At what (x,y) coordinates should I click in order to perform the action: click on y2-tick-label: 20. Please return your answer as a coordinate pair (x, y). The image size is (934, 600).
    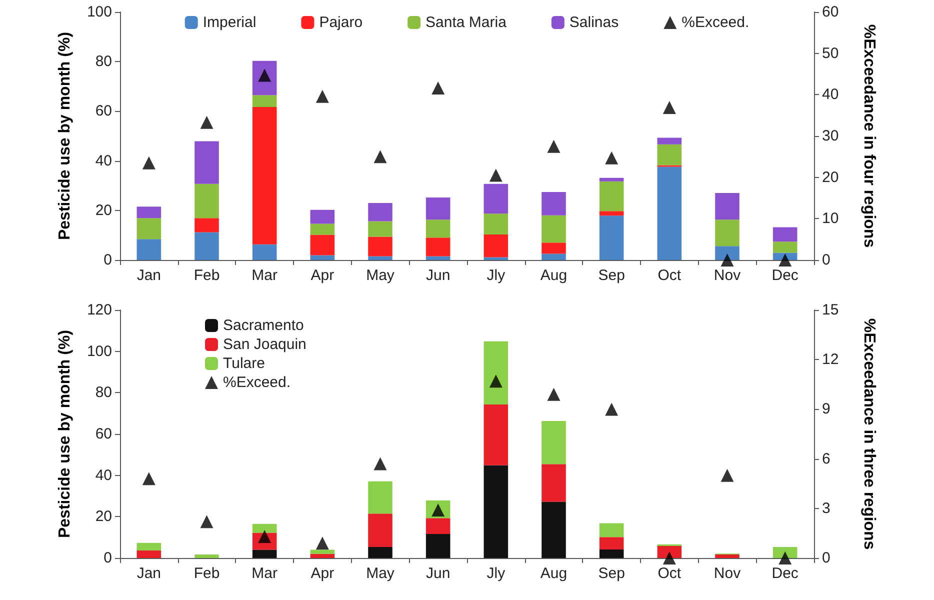
    Looking at the image, I should click on (830, 177).